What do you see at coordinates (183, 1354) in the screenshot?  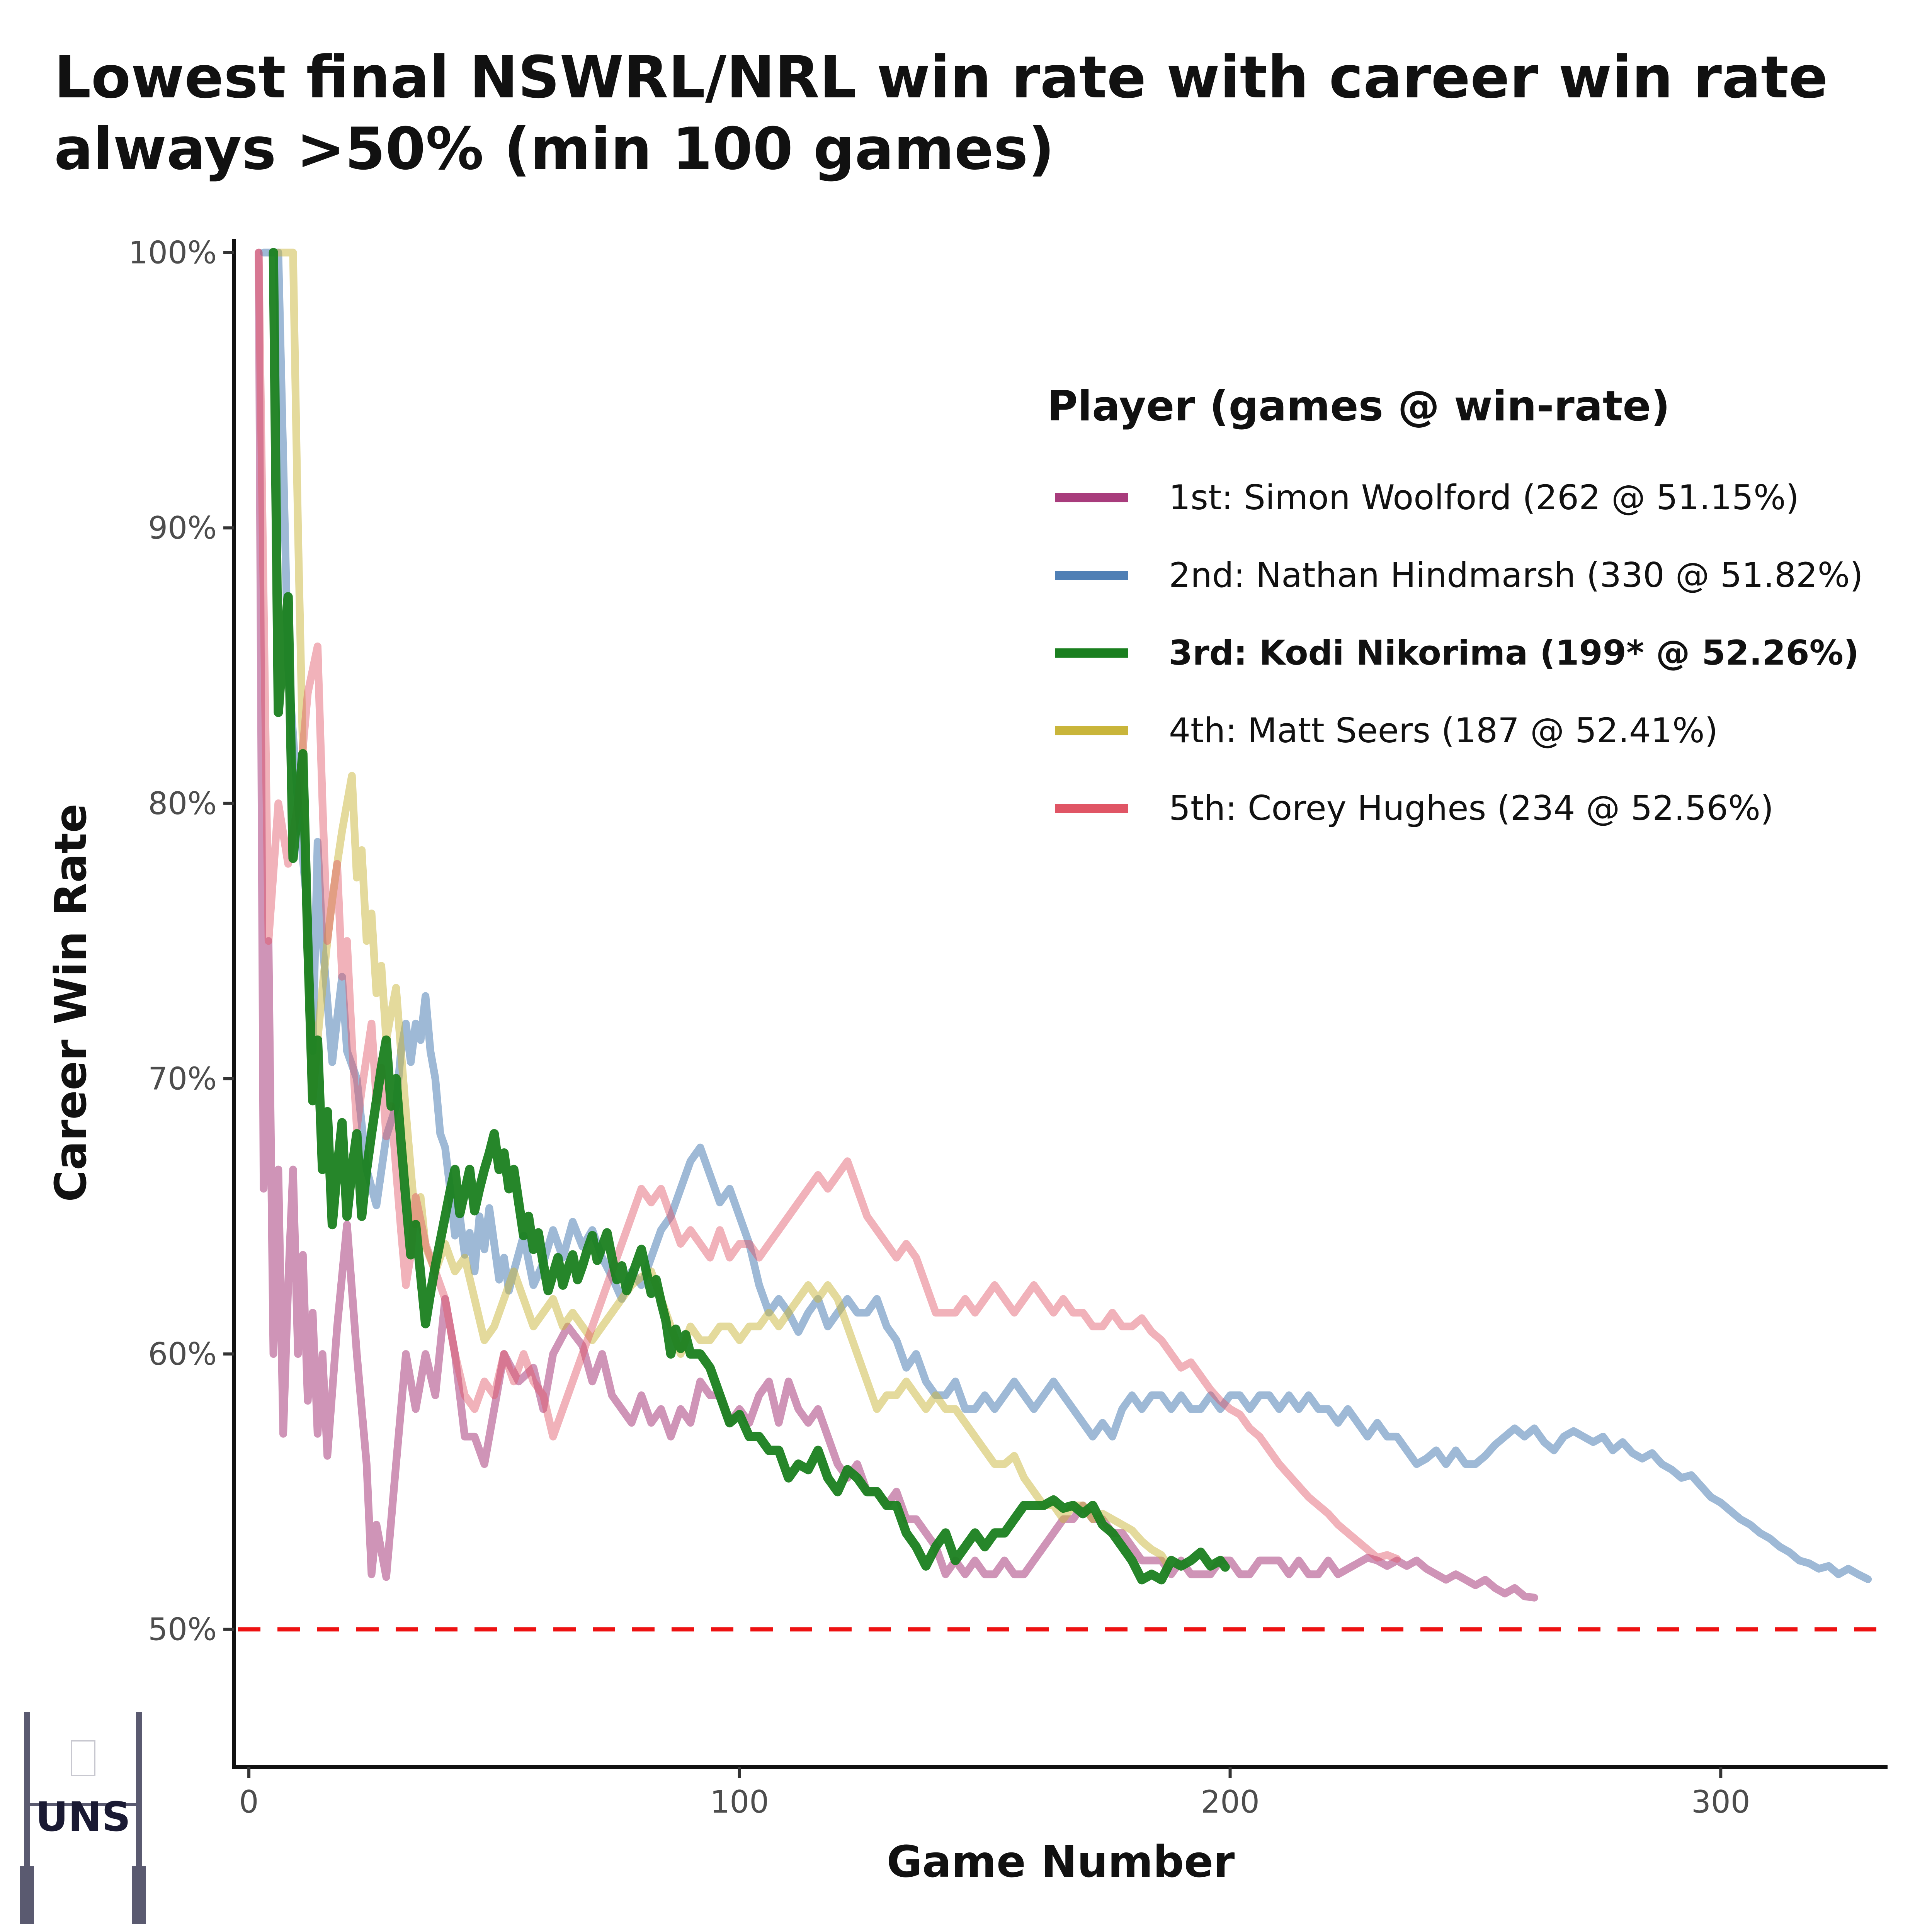 I see `y-tick-label: 60%` at bounding box center [183, 1354].